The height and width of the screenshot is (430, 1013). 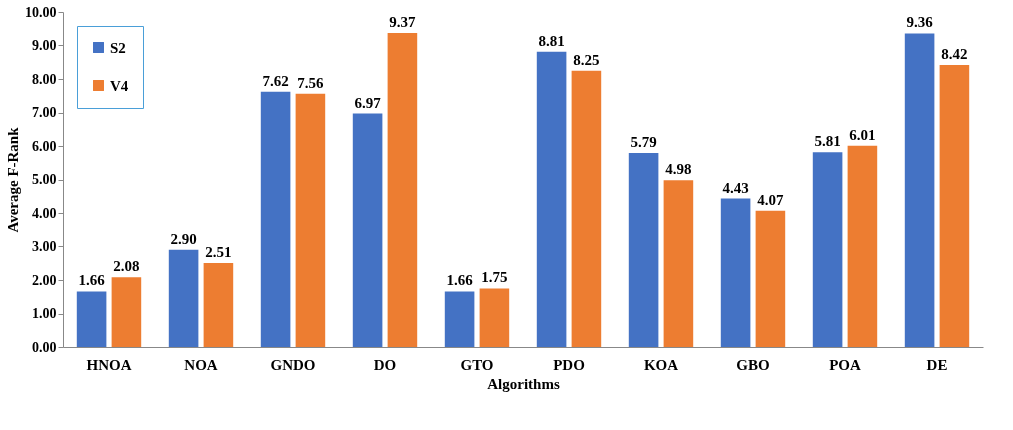 I want to click on text: 8.42, so click(x=954, y=53).